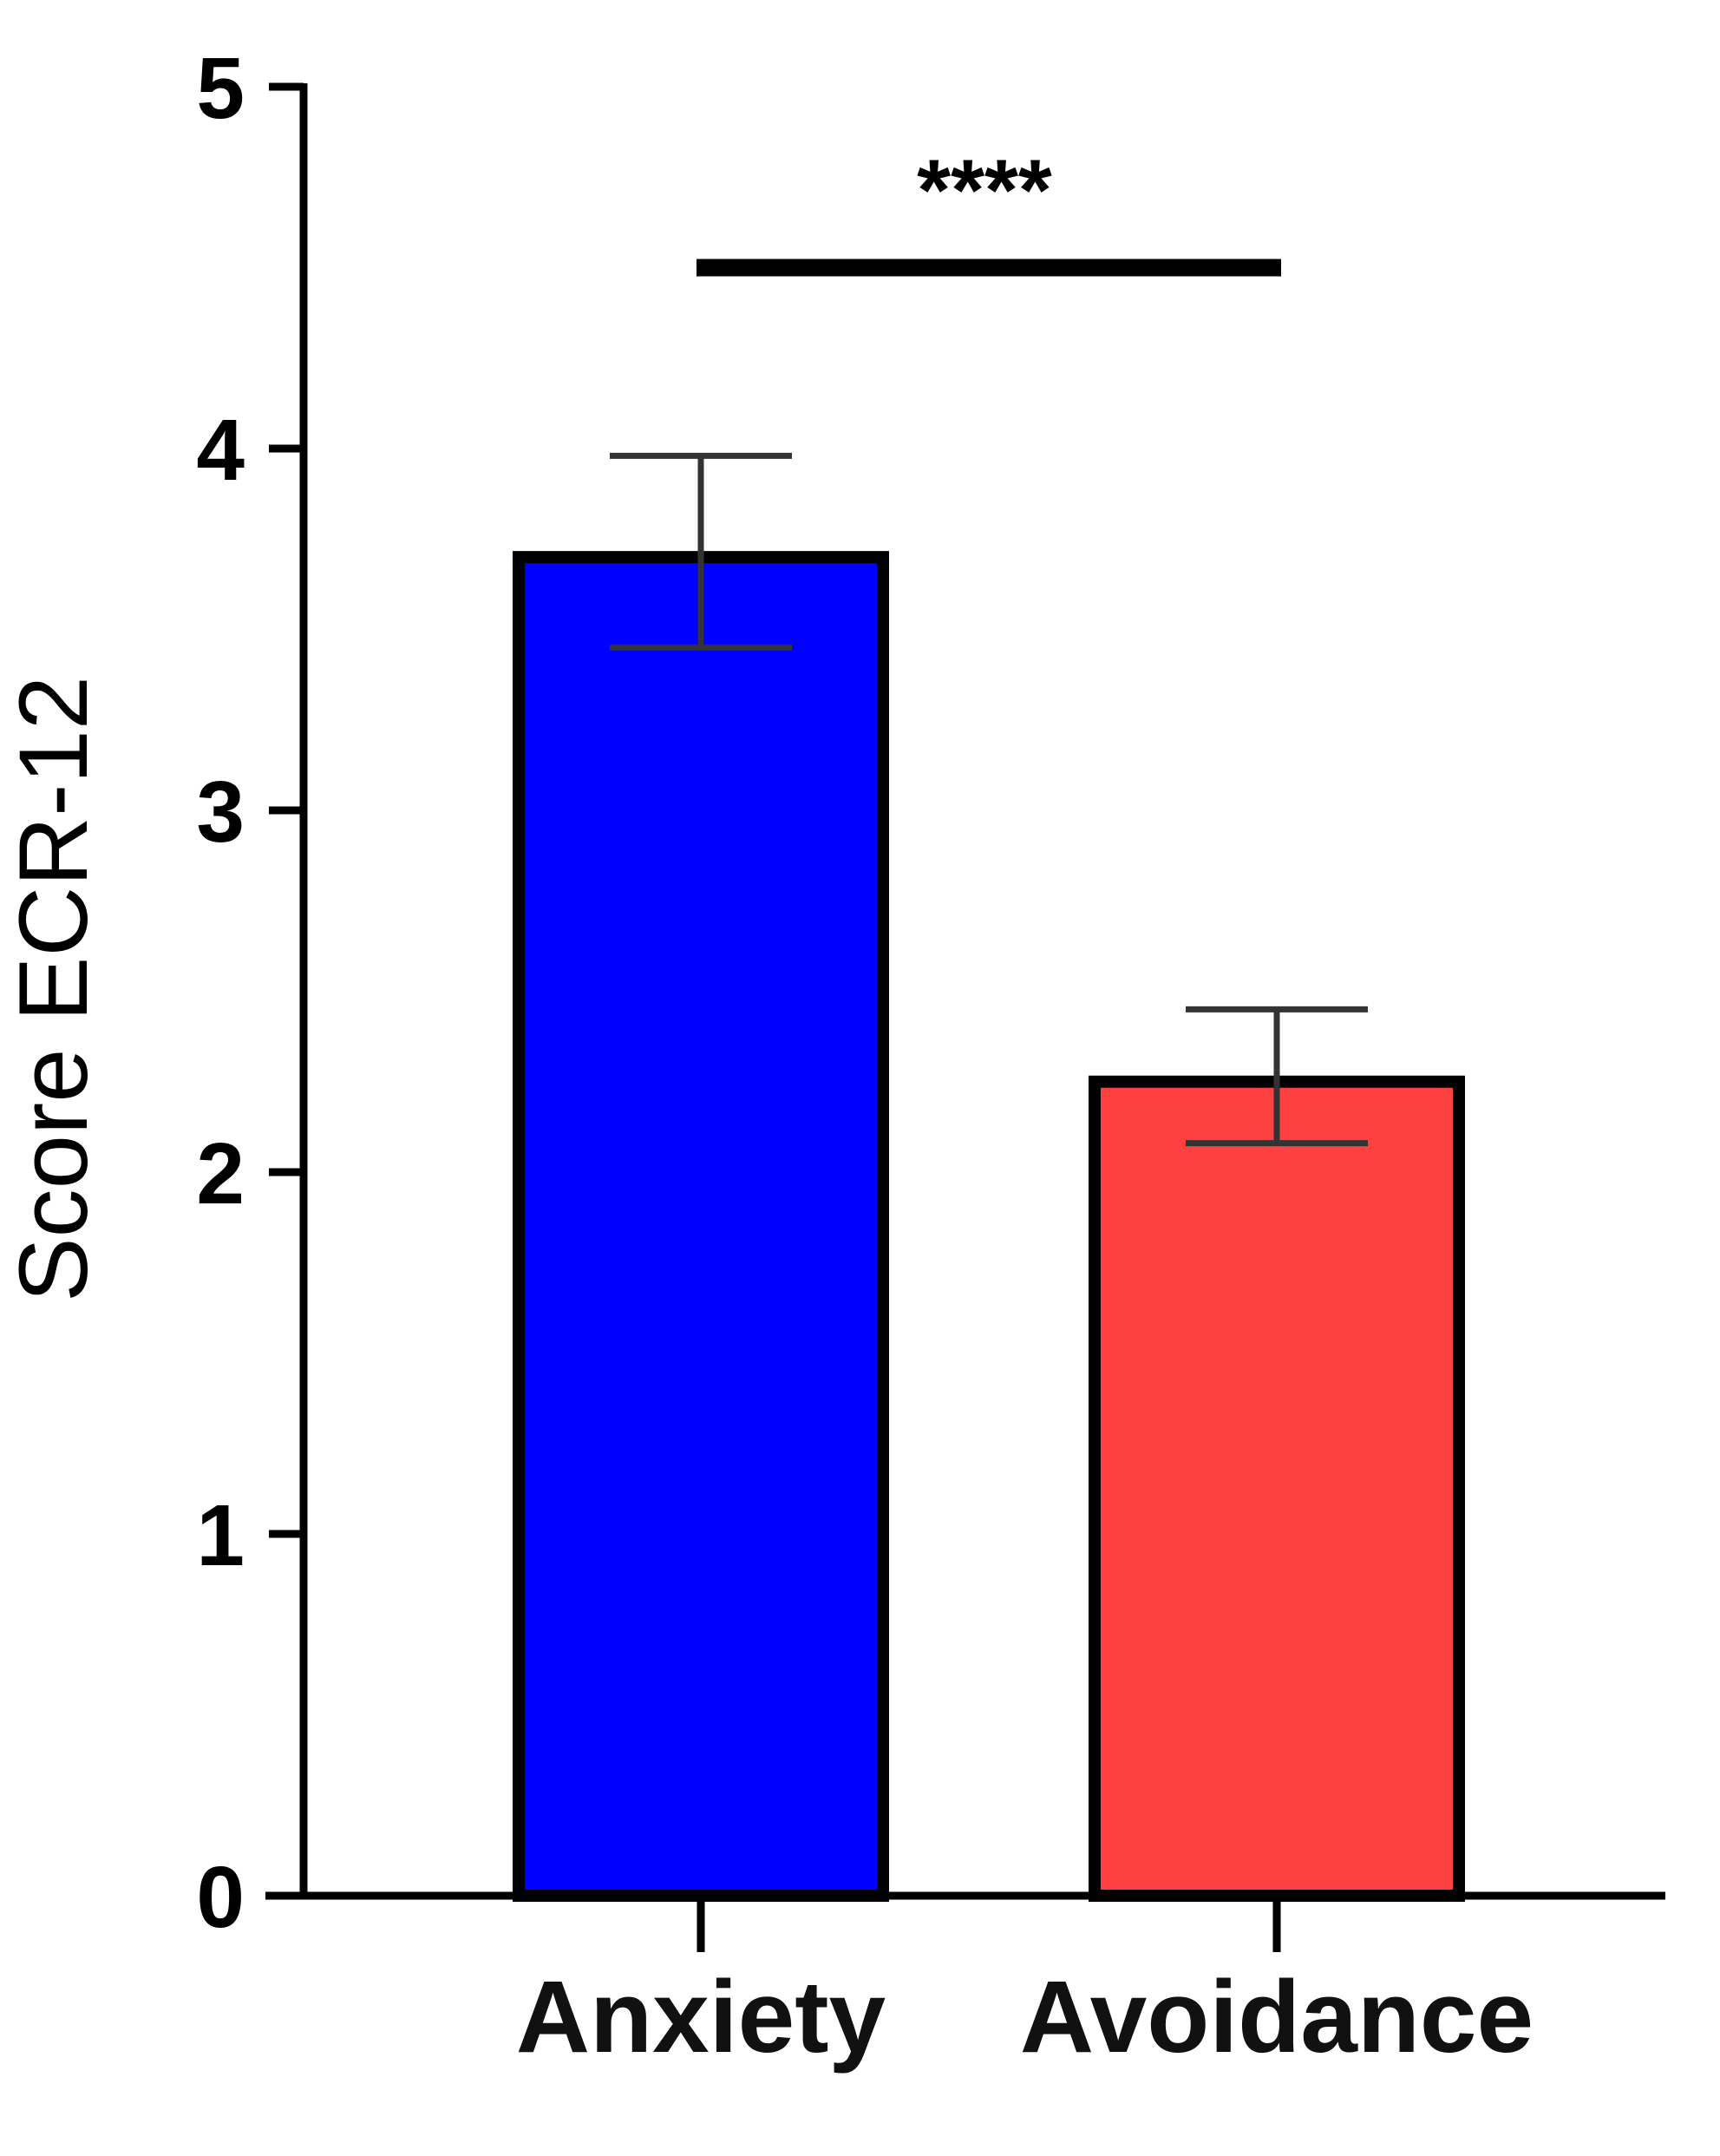  Describe the element at coordinates (54, 989) in the screenshot. I see `y-axis-title: Score ECR-12` at that location.